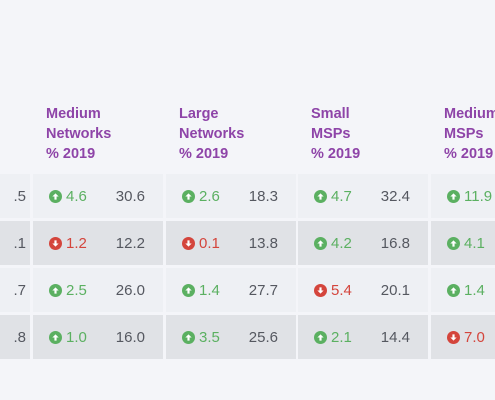 Image resolution: width=495 pixels, height=400 pixels. I want to click on change-indicator: 2.6, so click(201, 196).